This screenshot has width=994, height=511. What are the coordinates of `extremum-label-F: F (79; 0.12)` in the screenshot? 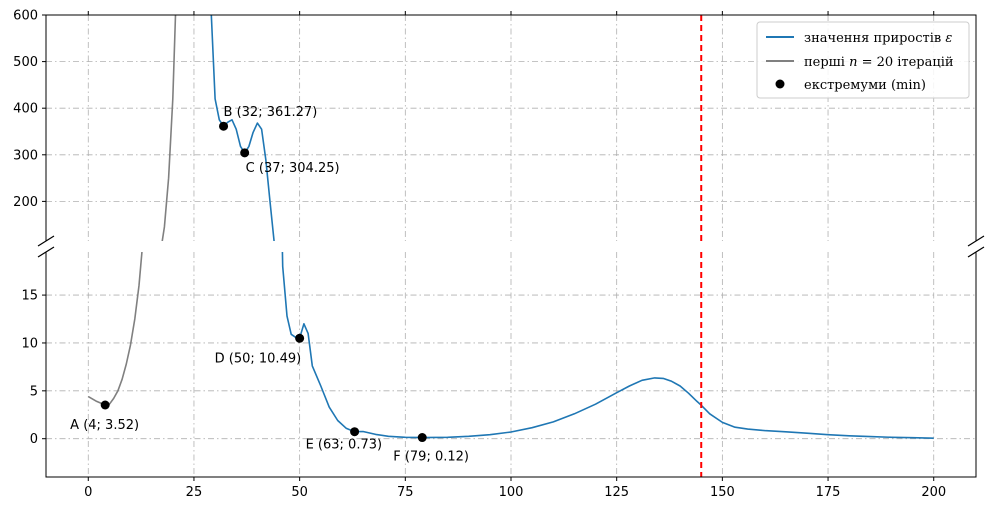 It's located at (431, 457).